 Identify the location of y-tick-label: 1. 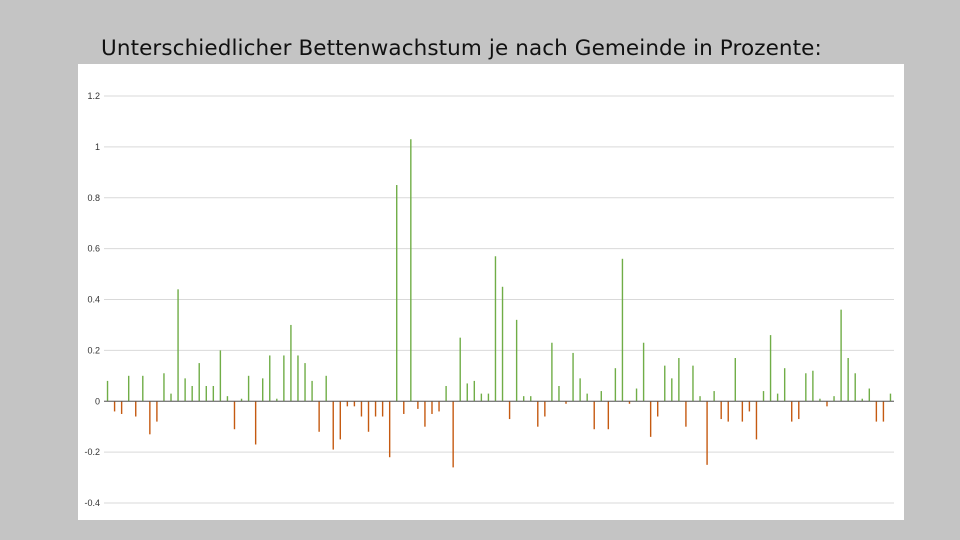
(97, 147).